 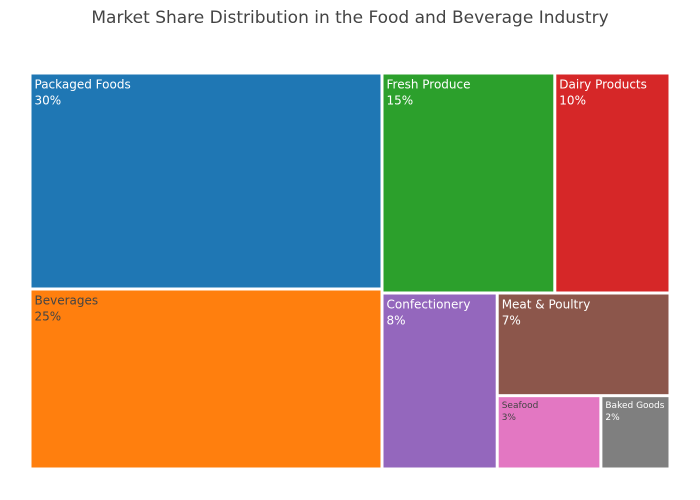 I want to click on tile-value-label: 10%, so click(x=572, y=101).